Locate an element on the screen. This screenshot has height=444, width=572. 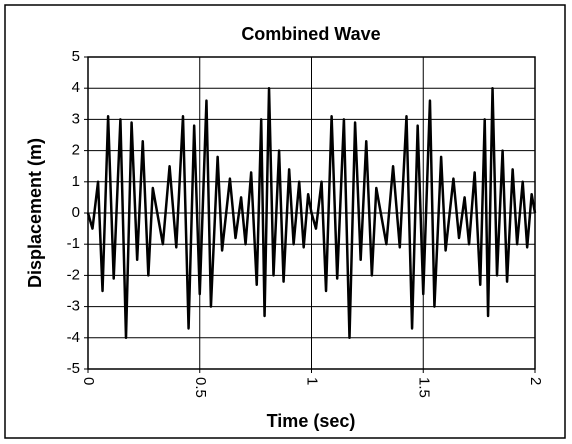
y-tick-label: 0 is located at coordinates (76, 212).